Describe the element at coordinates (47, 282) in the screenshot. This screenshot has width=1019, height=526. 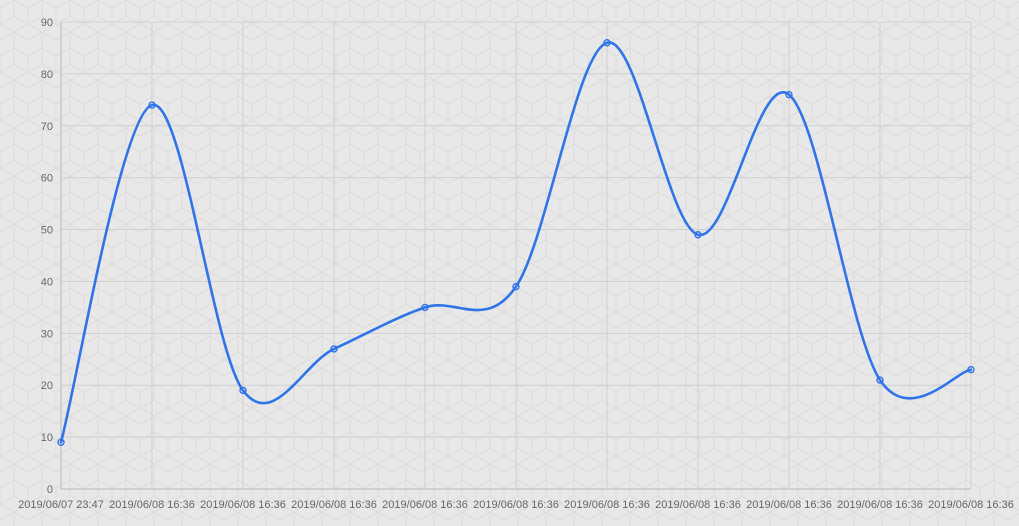
I see `y-tick-label: 40` at that location.